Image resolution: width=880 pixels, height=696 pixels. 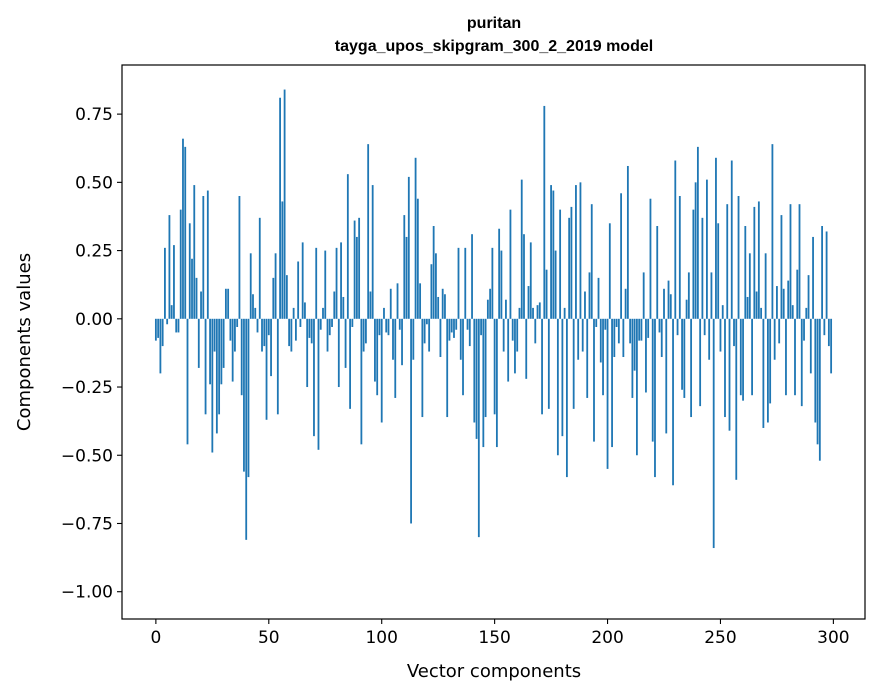 What do you see at coordinates (269, 638) in the screenshot?
I see `x-tick-label: 50` at bounding box center [269, 638].